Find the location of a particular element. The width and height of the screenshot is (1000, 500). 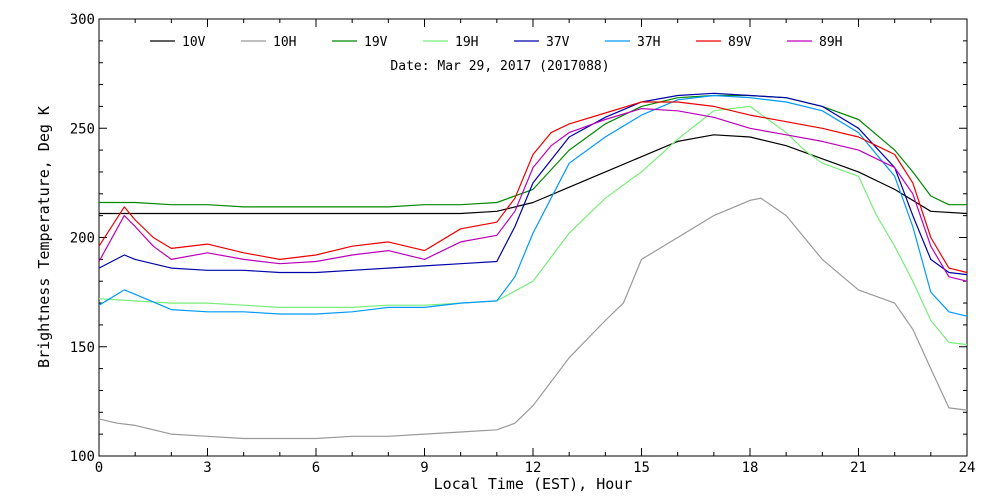

y-tick-label: 100 is located at coordinates (82, 457).